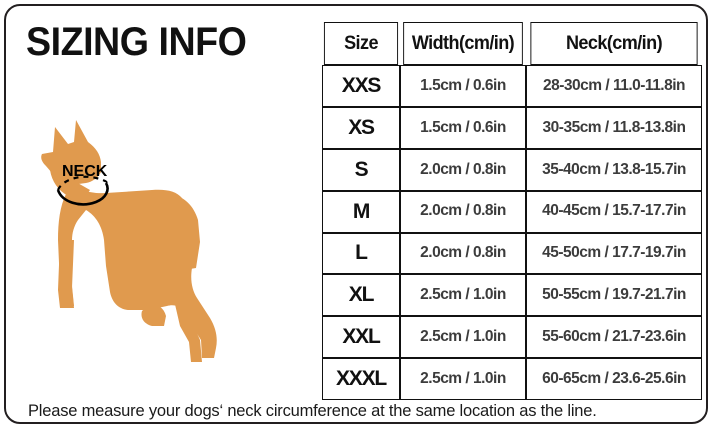  I want to click on neck-loop-front-arc, so click(82, 194).